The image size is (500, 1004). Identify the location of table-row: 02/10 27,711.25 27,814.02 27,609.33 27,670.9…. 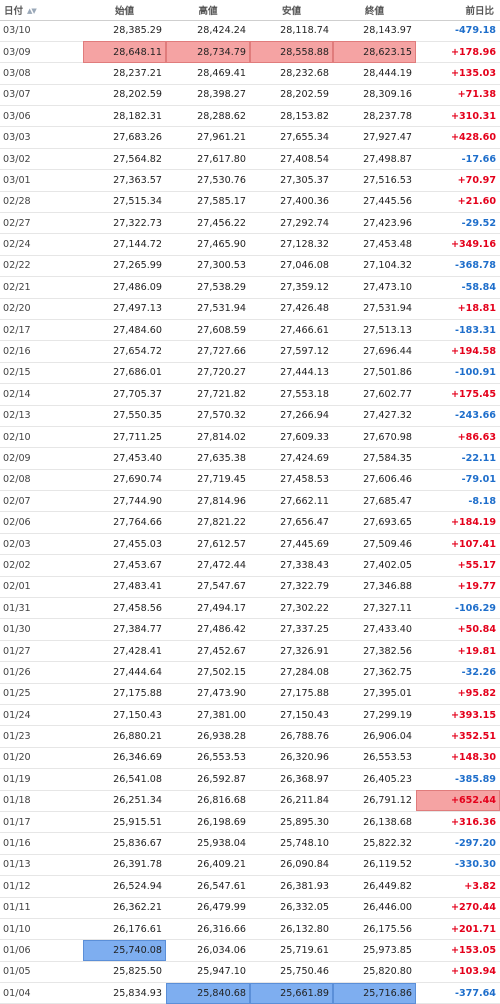
(250, 437).